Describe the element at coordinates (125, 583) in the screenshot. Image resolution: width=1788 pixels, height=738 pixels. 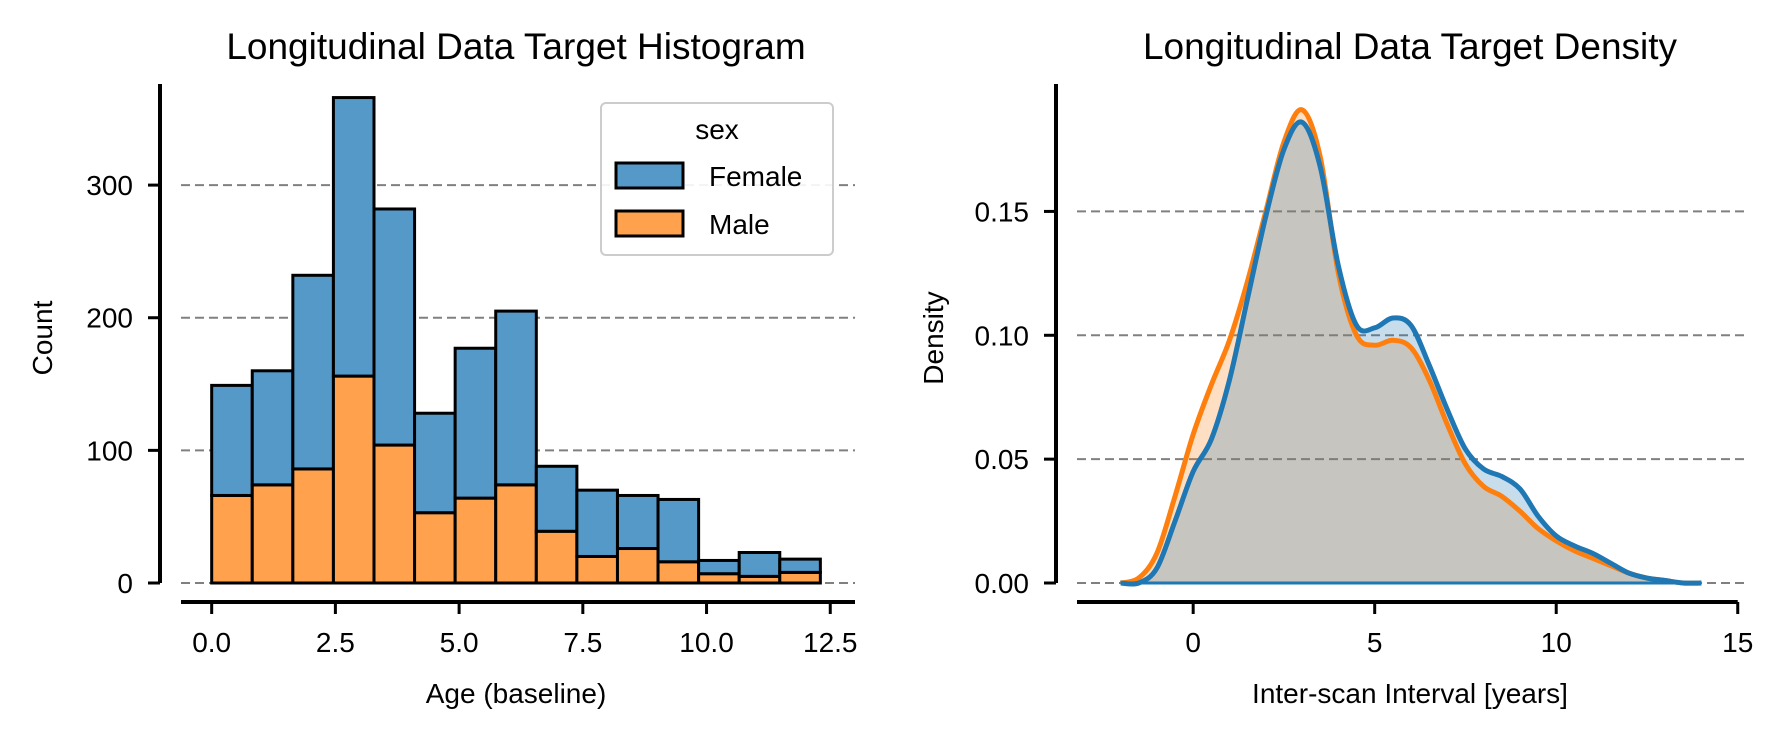
I see `y-tick-label: 0` at that location.